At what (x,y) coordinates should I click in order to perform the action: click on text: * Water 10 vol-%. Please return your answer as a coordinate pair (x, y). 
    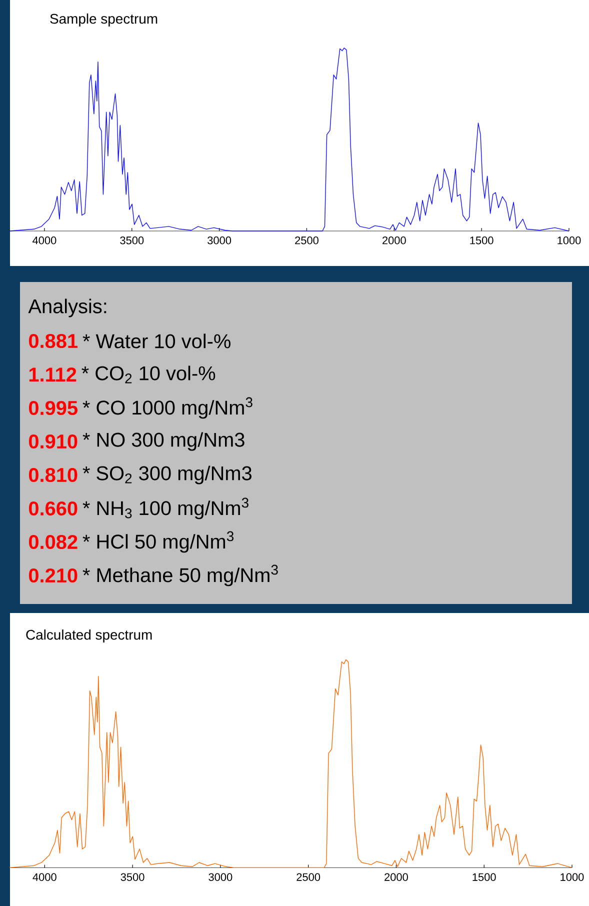
    Looking at the image, I should click on (156, 341).